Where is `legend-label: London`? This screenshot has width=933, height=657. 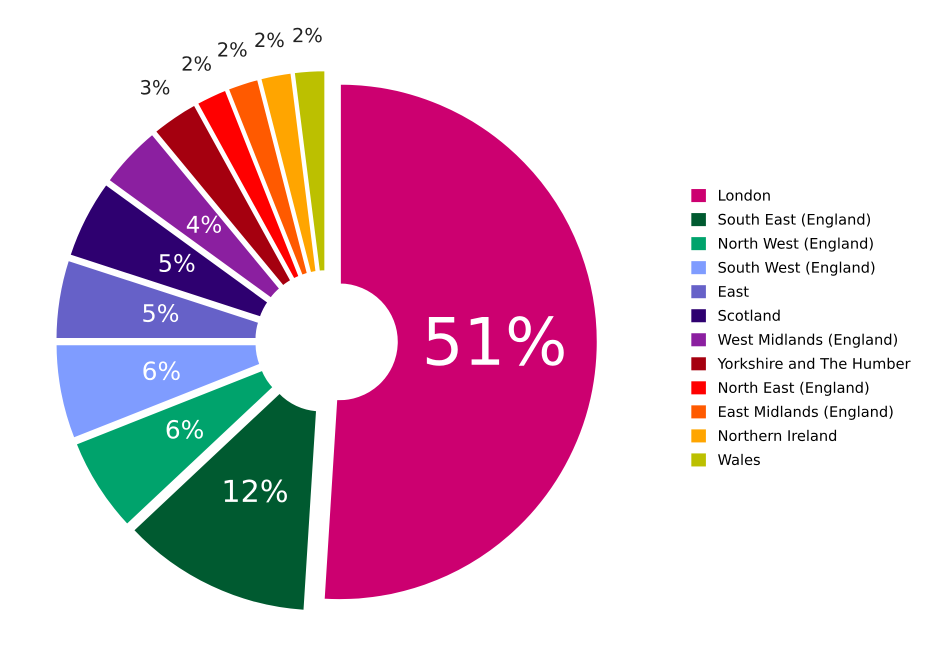
legend-label: London is located at coordinates (744, 195).